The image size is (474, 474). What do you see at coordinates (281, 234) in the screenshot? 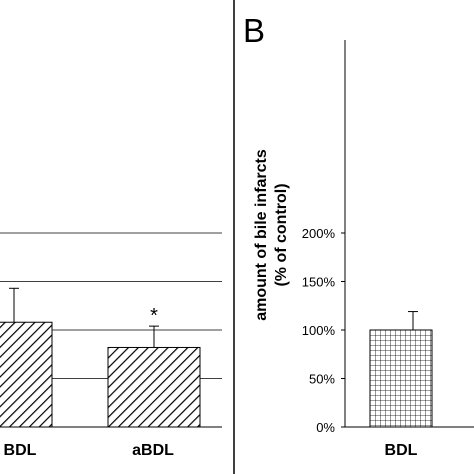
I see `panel-b-ylabel-line2: (% of control)` at bounding box center [281, 234].